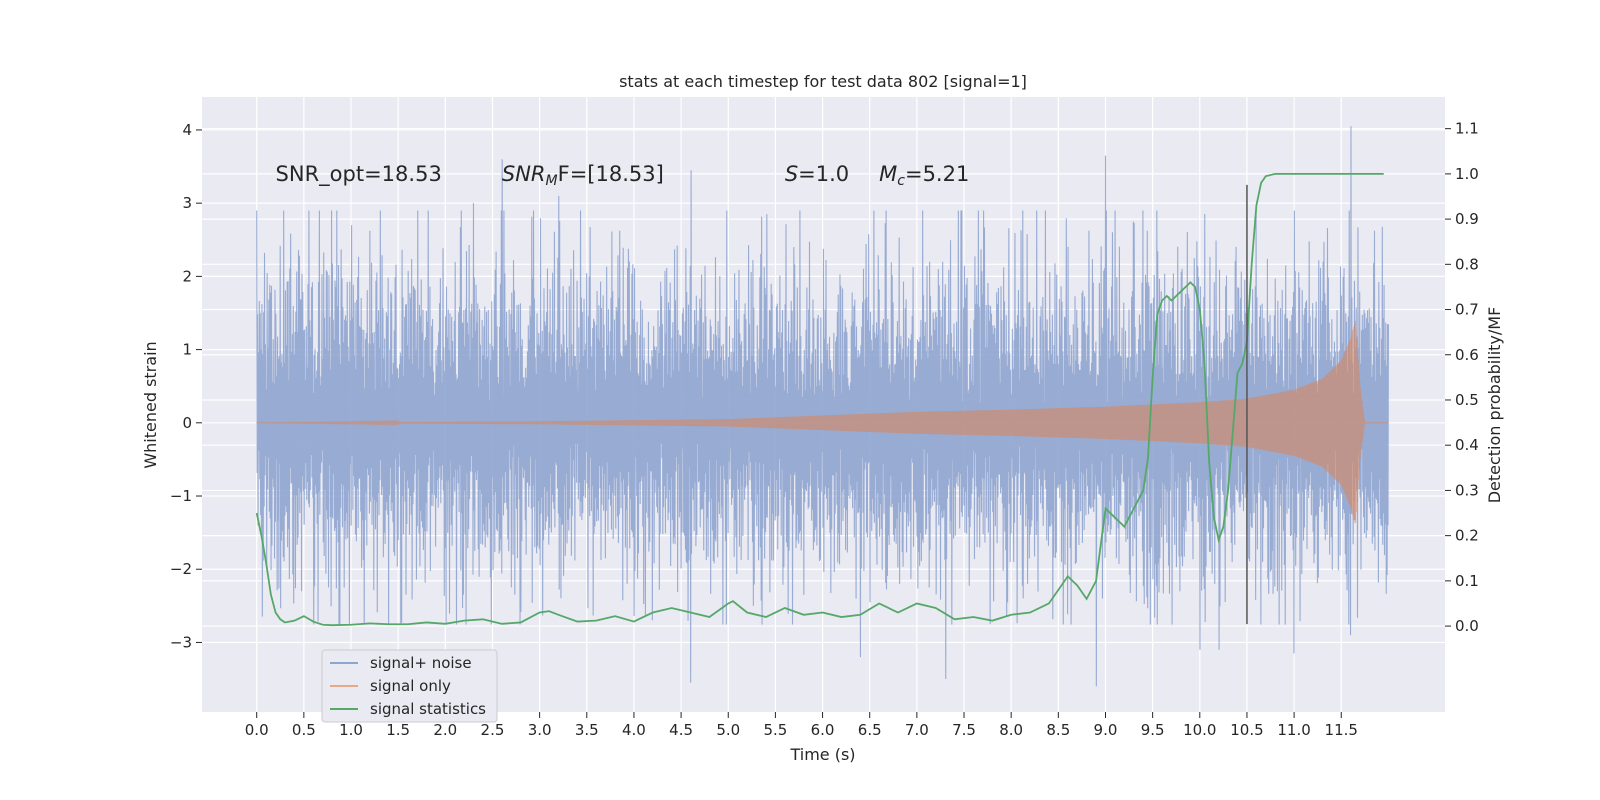  I want to click on x-tick-label: 8.0, so click(1011, 730).